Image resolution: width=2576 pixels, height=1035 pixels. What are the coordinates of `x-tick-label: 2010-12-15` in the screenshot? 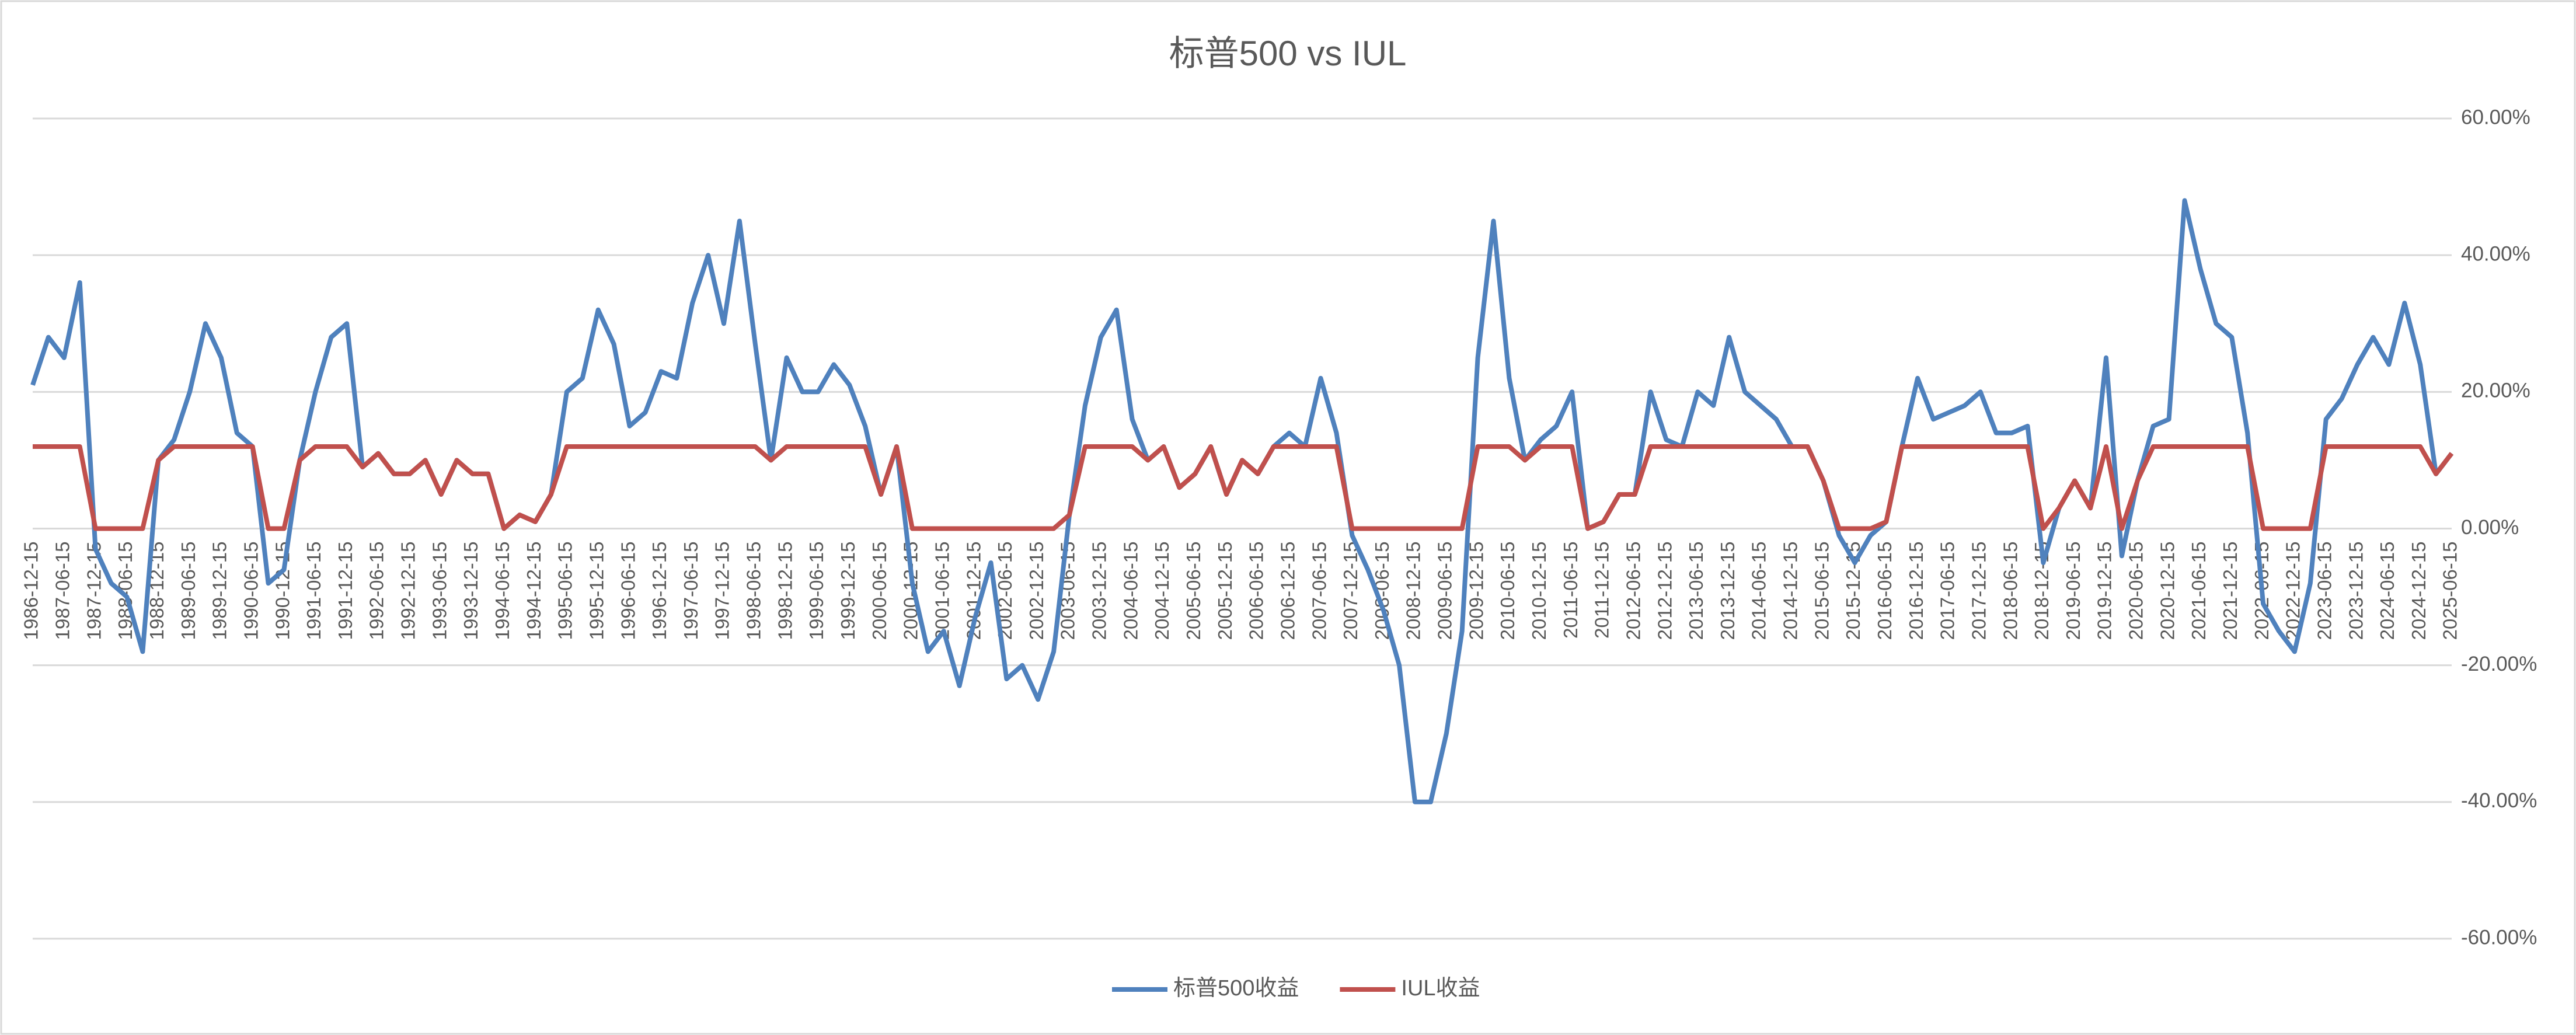 It's located at (1539, 591).